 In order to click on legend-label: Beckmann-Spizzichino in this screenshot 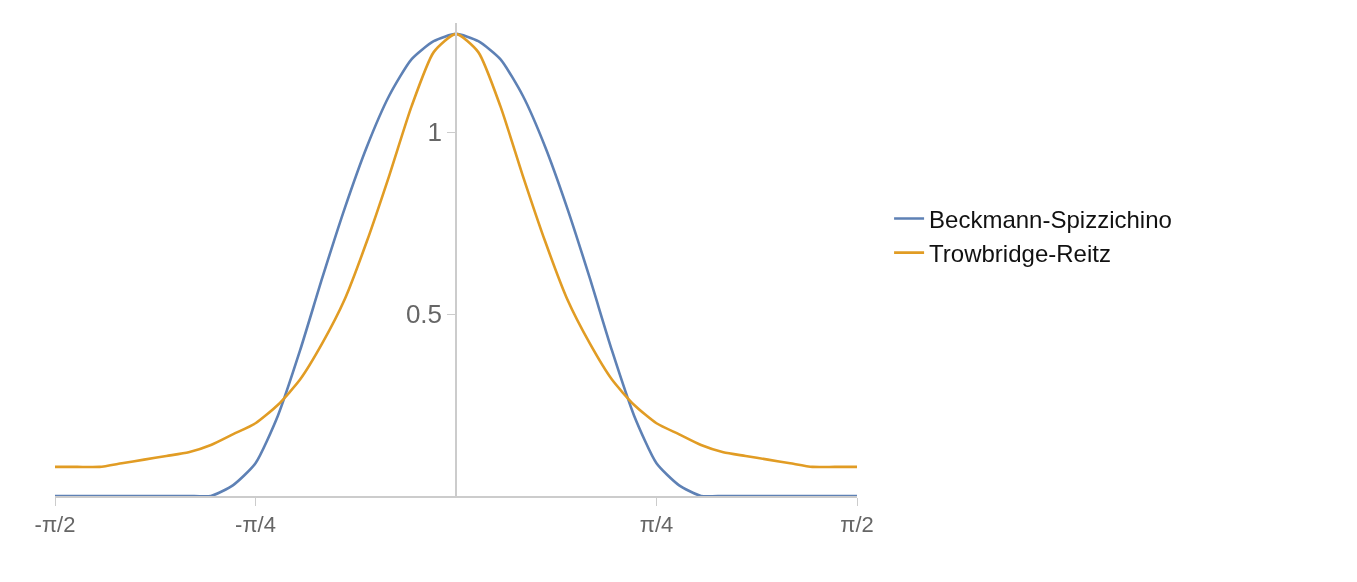, I will do `click(1050, 219)`.